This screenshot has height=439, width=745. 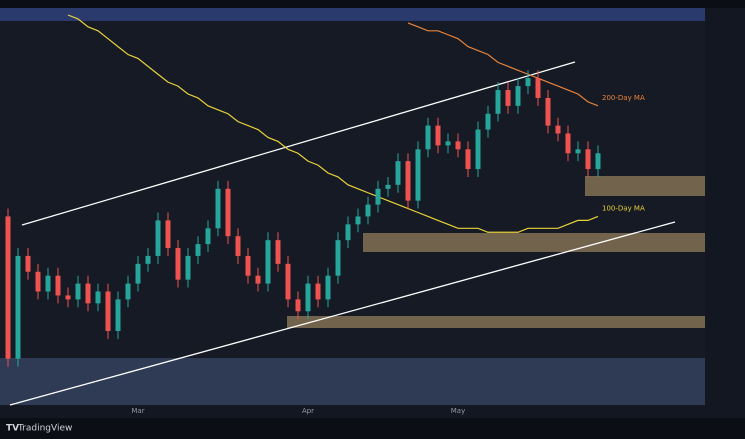 What do you see at coordinates (352, 381) in the screenshot?
I see `bottom-zone` at bounding box center [352, 381].